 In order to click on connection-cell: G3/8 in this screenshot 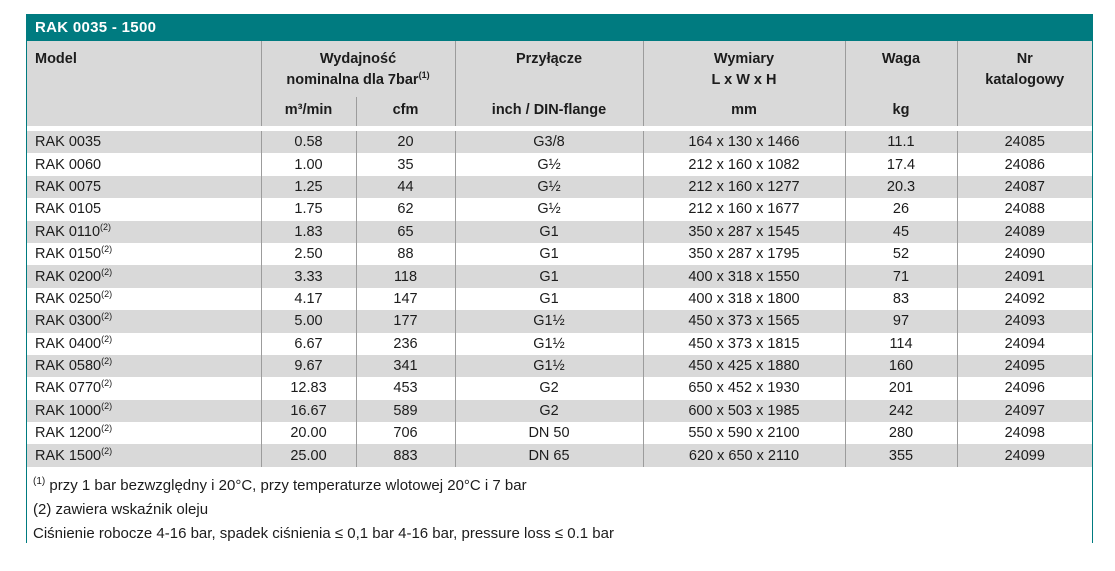, I will do `click(548, 142)`.